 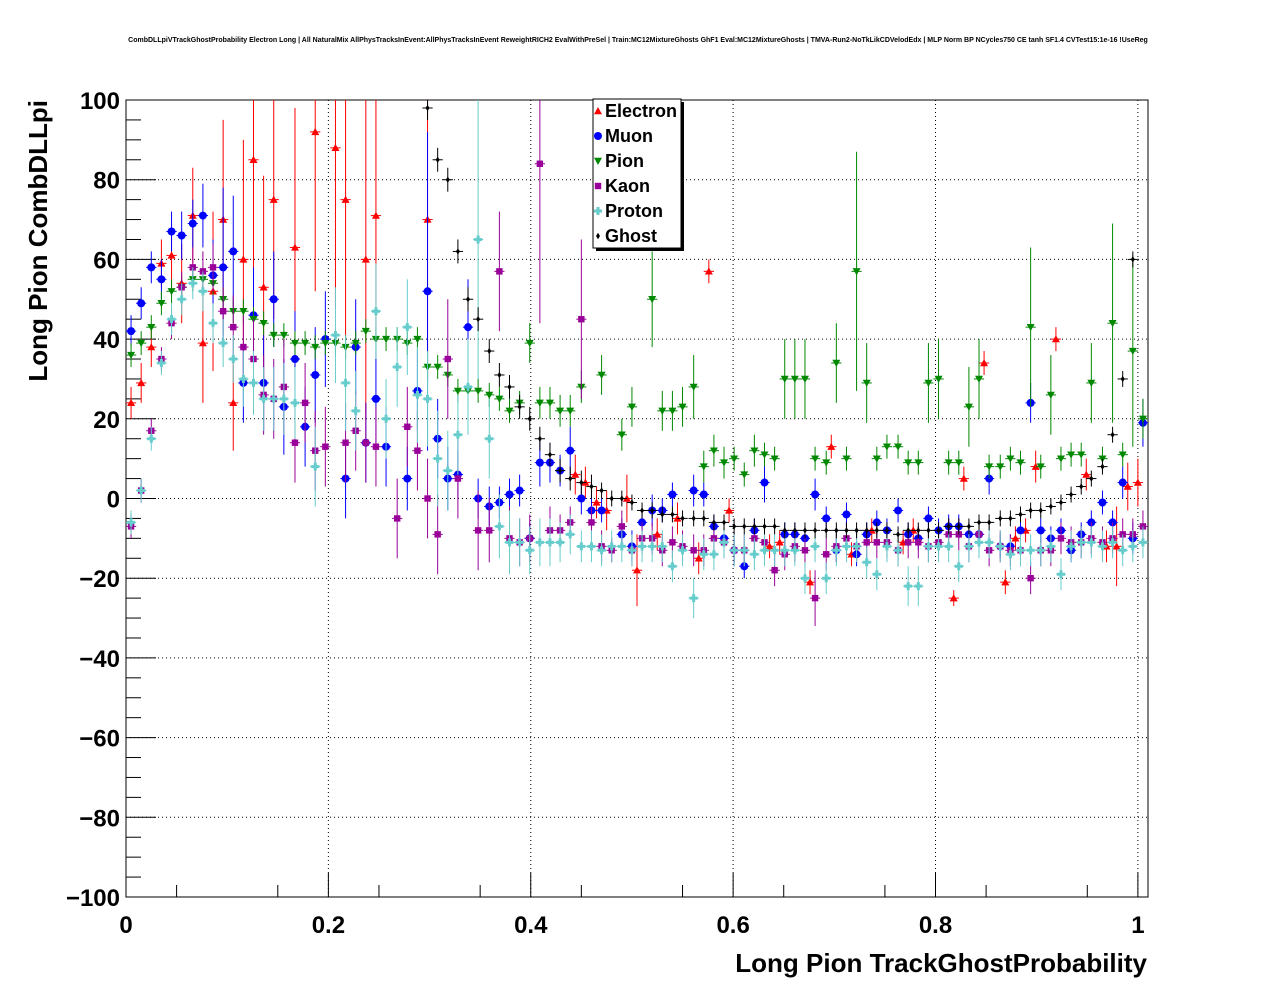 What do you see at coordinates (38, 241) in the screenshot?
I see `y-axis-title: Long Pion CombDLLpi` at bounding box center [38, 241].